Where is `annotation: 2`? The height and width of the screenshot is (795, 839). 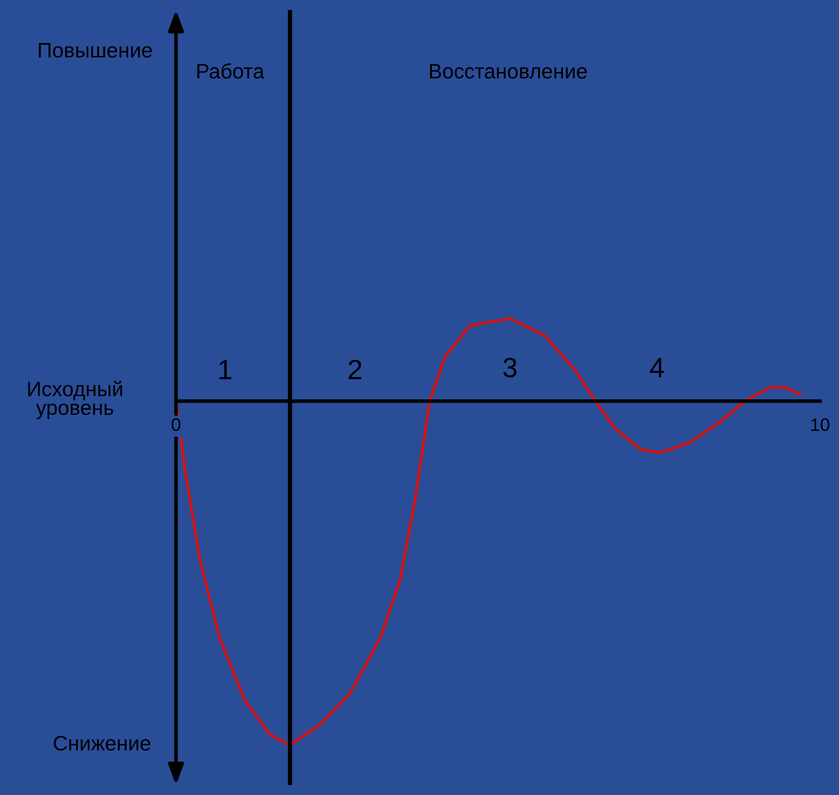 annotation: 2 is located at coordinates (355, 370).